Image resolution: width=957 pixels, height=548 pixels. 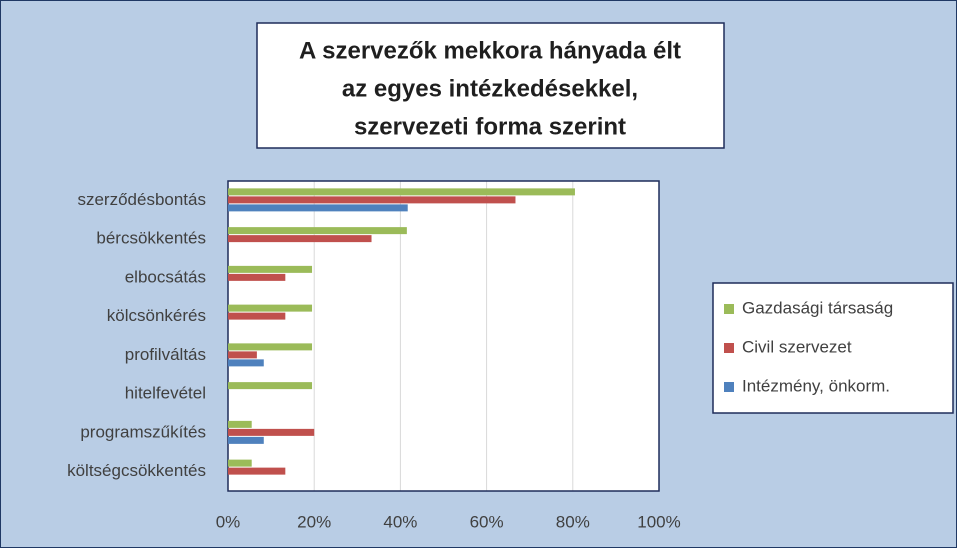 I want to click on y-tick-label: költségcsökkentés, so click(x=136, y=470).